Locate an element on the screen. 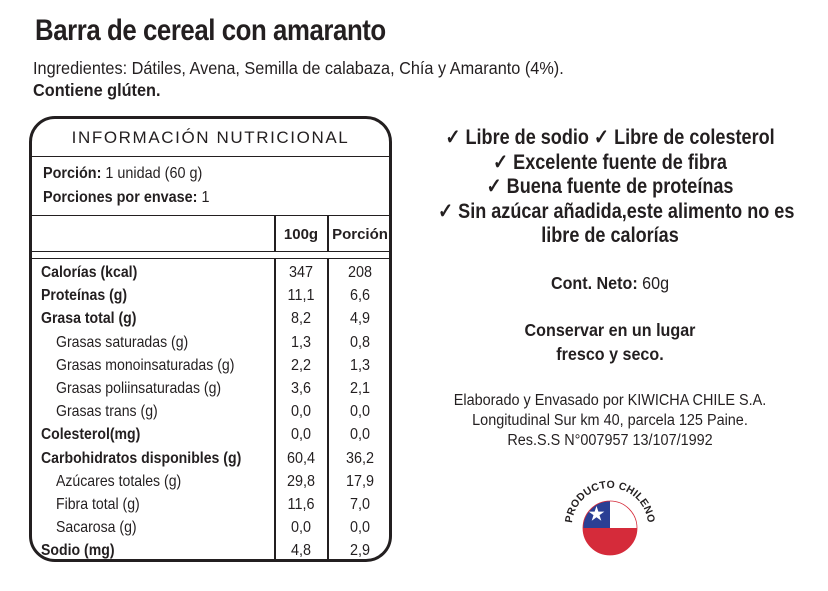 This screenshot has height=591, width=828. nutrient-label: Colesterol(mg) is located at coordinates (91, 435).